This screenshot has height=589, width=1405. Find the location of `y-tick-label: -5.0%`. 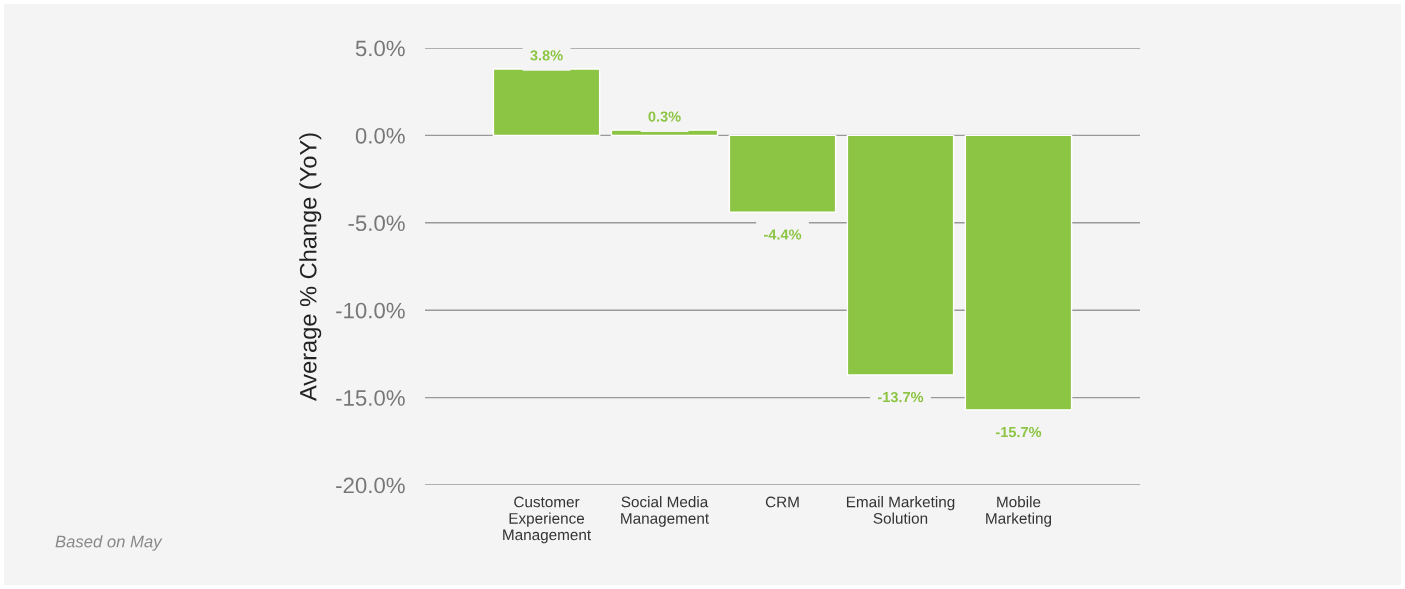

y-tick-label: -5.0% is located at coordinates (376, 223).